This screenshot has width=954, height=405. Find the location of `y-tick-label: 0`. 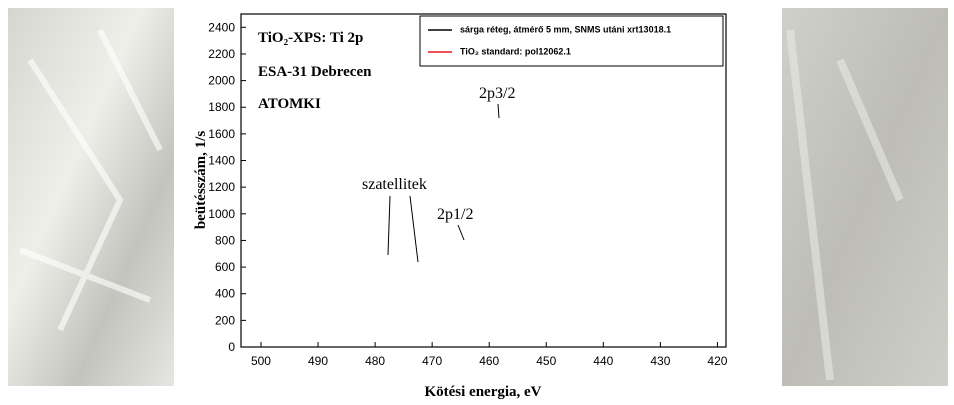

y-tick-label: 0 is located at coordinates (231, 347).